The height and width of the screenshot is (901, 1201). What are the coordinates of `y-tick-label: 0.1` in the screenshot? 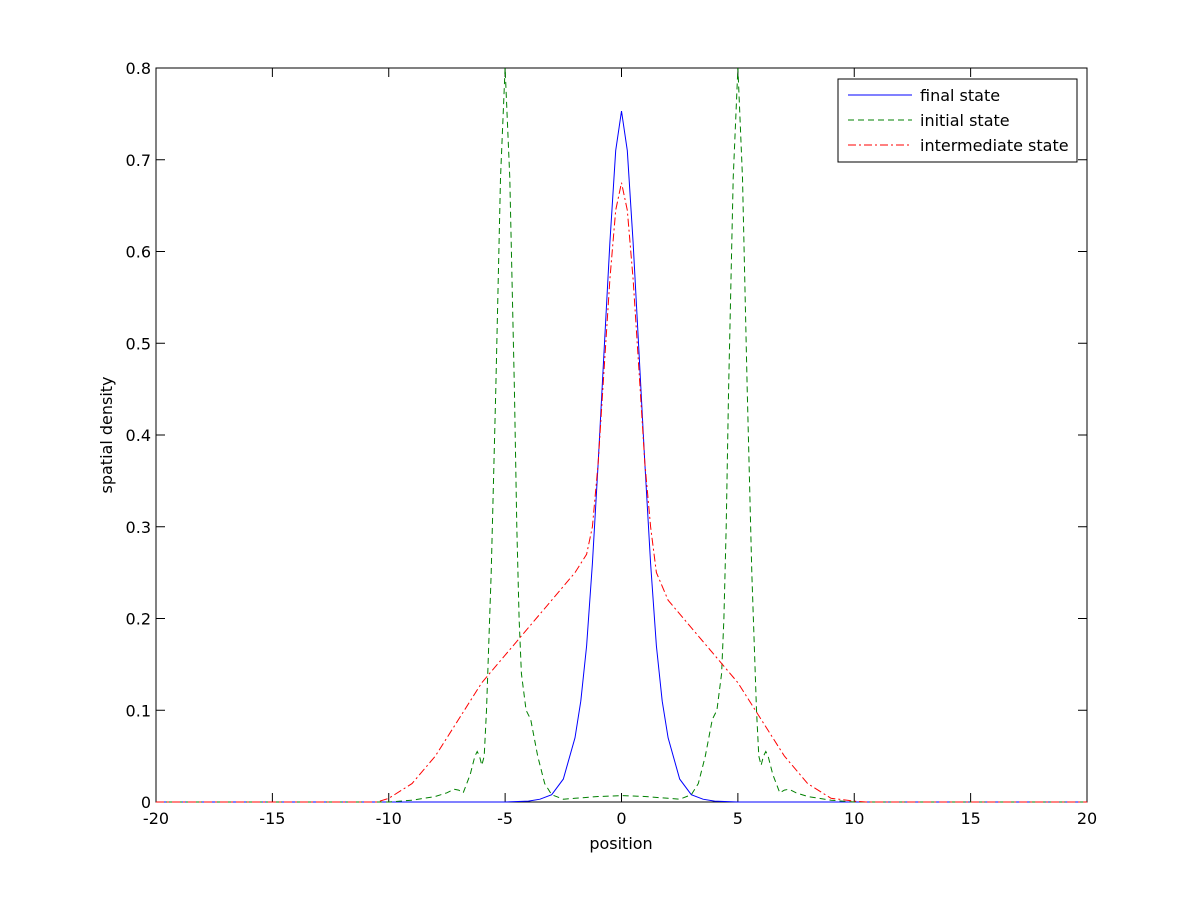 It's located at (138, 710).